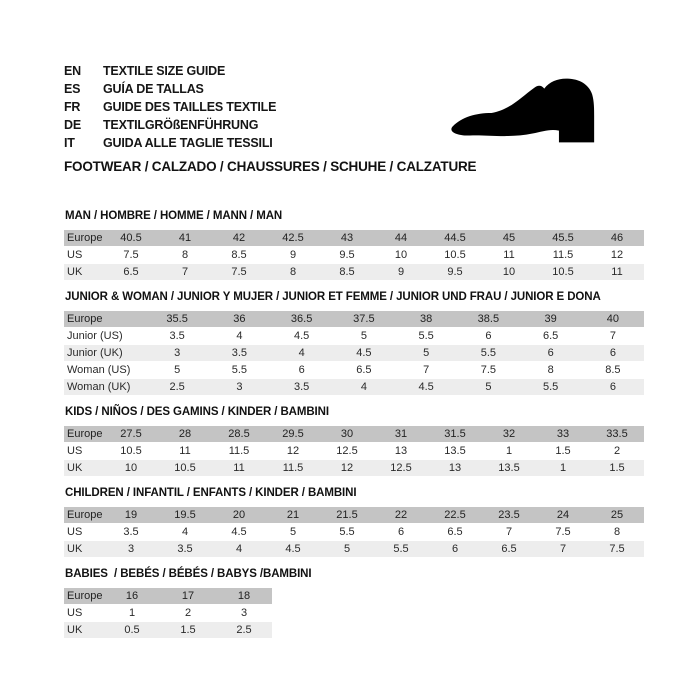 This screenshot has height=700, width=700. What do you see at coordinates (509, 515) in the screenshot?
I see `size-value-cell: 23.5` at bounding box center [509, 515].